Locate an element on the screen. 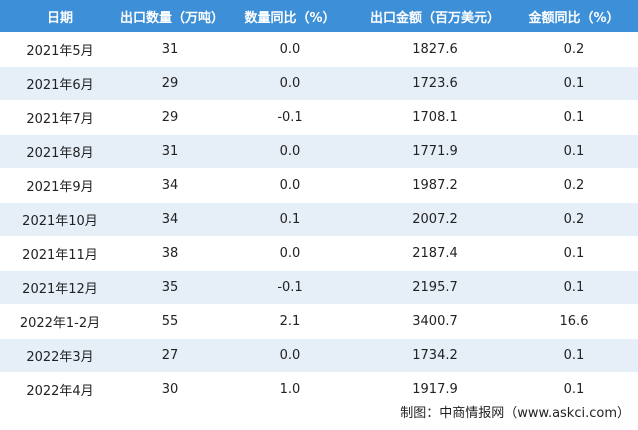 This screenshot has width=638, height=430. table-cell: 2007.2 is located at coordinates (435, 219).